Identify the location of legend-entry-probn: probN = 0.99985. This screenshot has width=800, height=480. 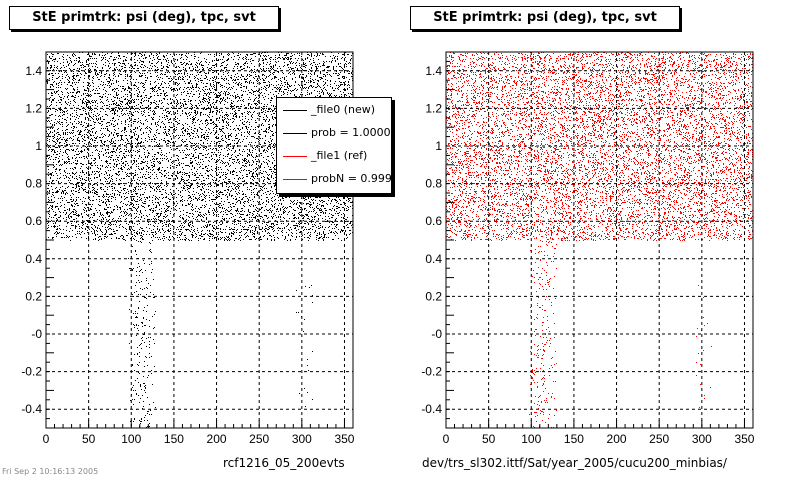
(334, 179).